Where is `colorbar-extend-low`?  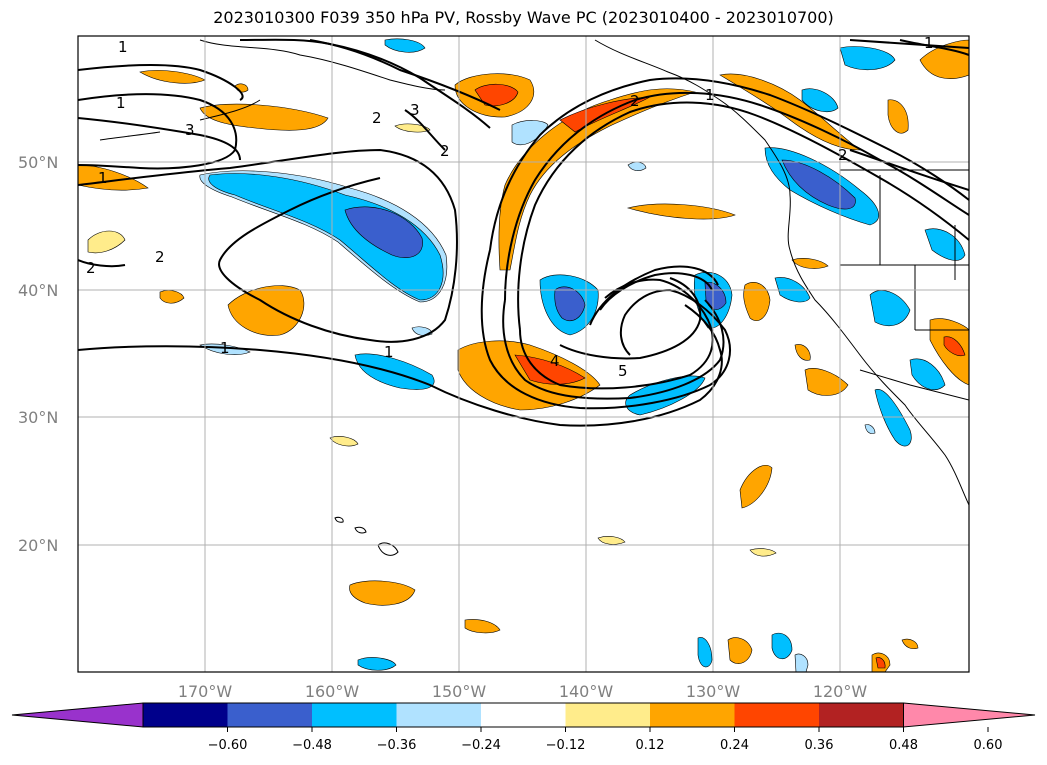 colorbar-extend-low is located at coordinates (77, 715).